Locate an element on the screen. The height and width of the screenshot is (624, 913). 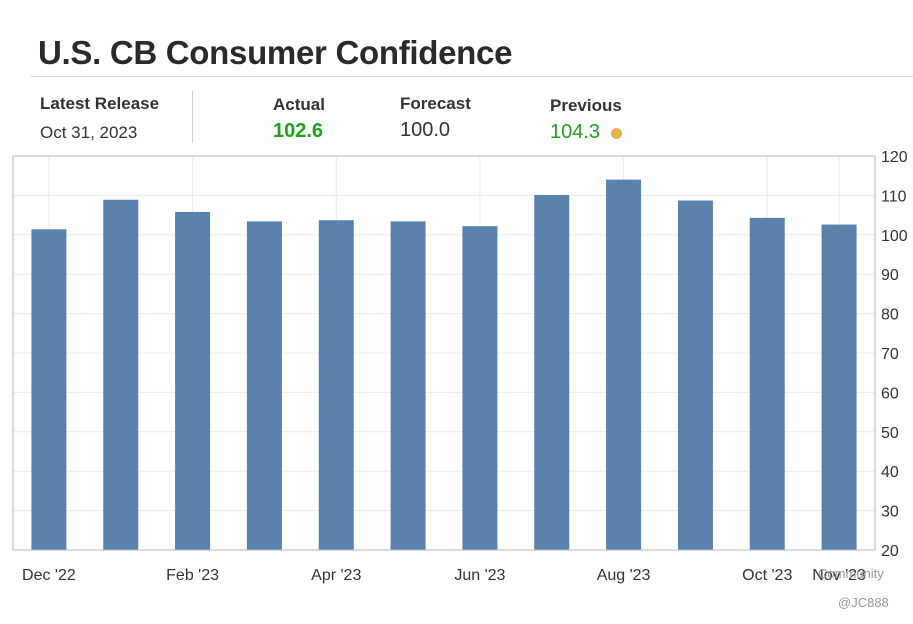
y-tick-label: 120 is located at coordinates (894, 157).